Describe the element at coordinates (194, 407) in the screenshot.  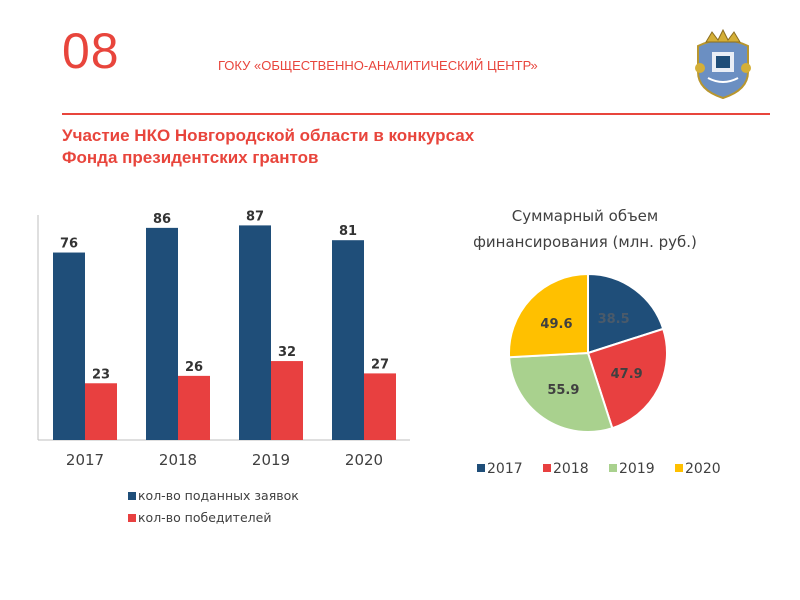
I see `bar-2018-series2` at that location.